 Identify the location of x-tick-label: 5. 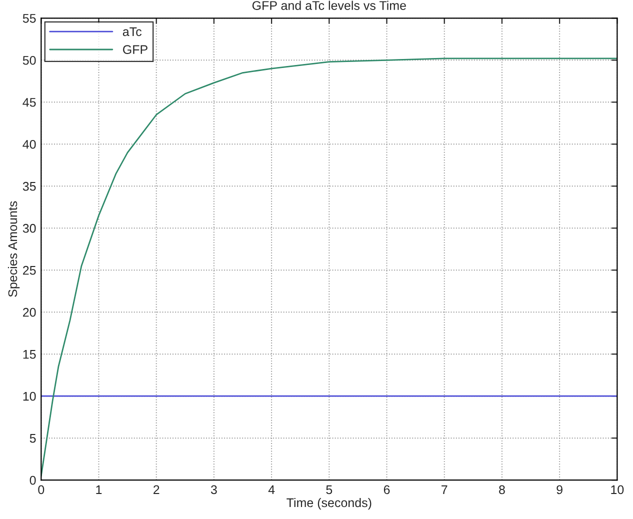
(329, 489).